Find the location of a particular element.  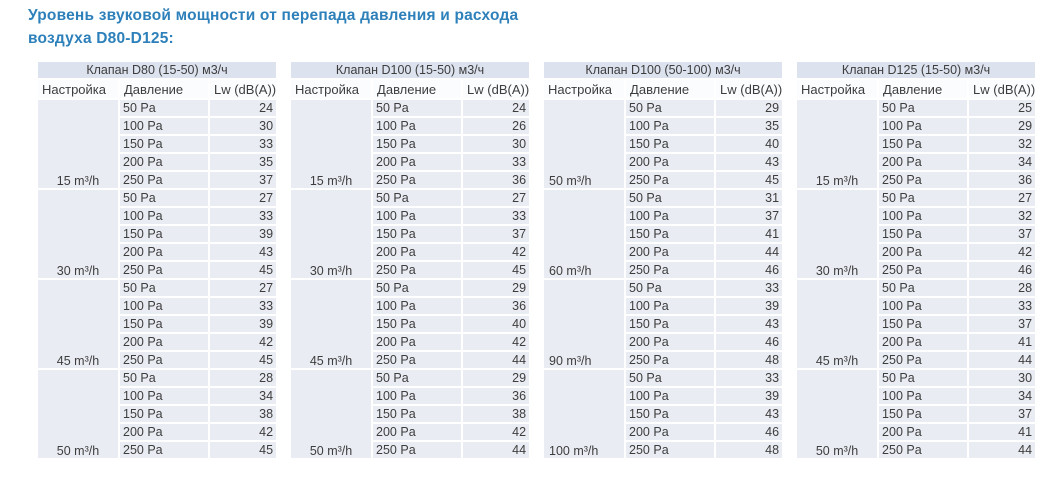

lw-value-cell: 41 is located at coordinates (1002, 342).